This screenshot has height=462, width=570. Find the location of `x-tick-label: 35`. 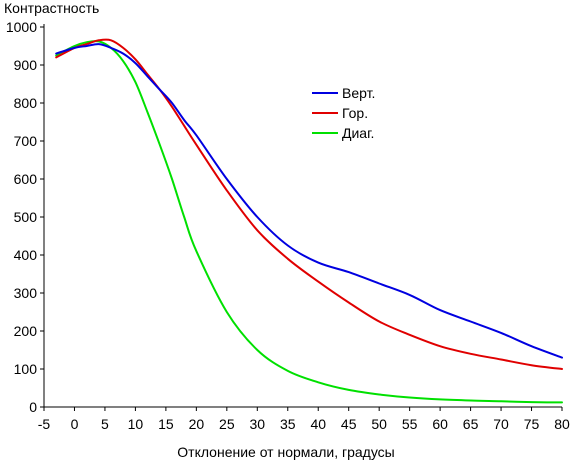

x-tick-label: 35 is located at coordinates (288, 424).